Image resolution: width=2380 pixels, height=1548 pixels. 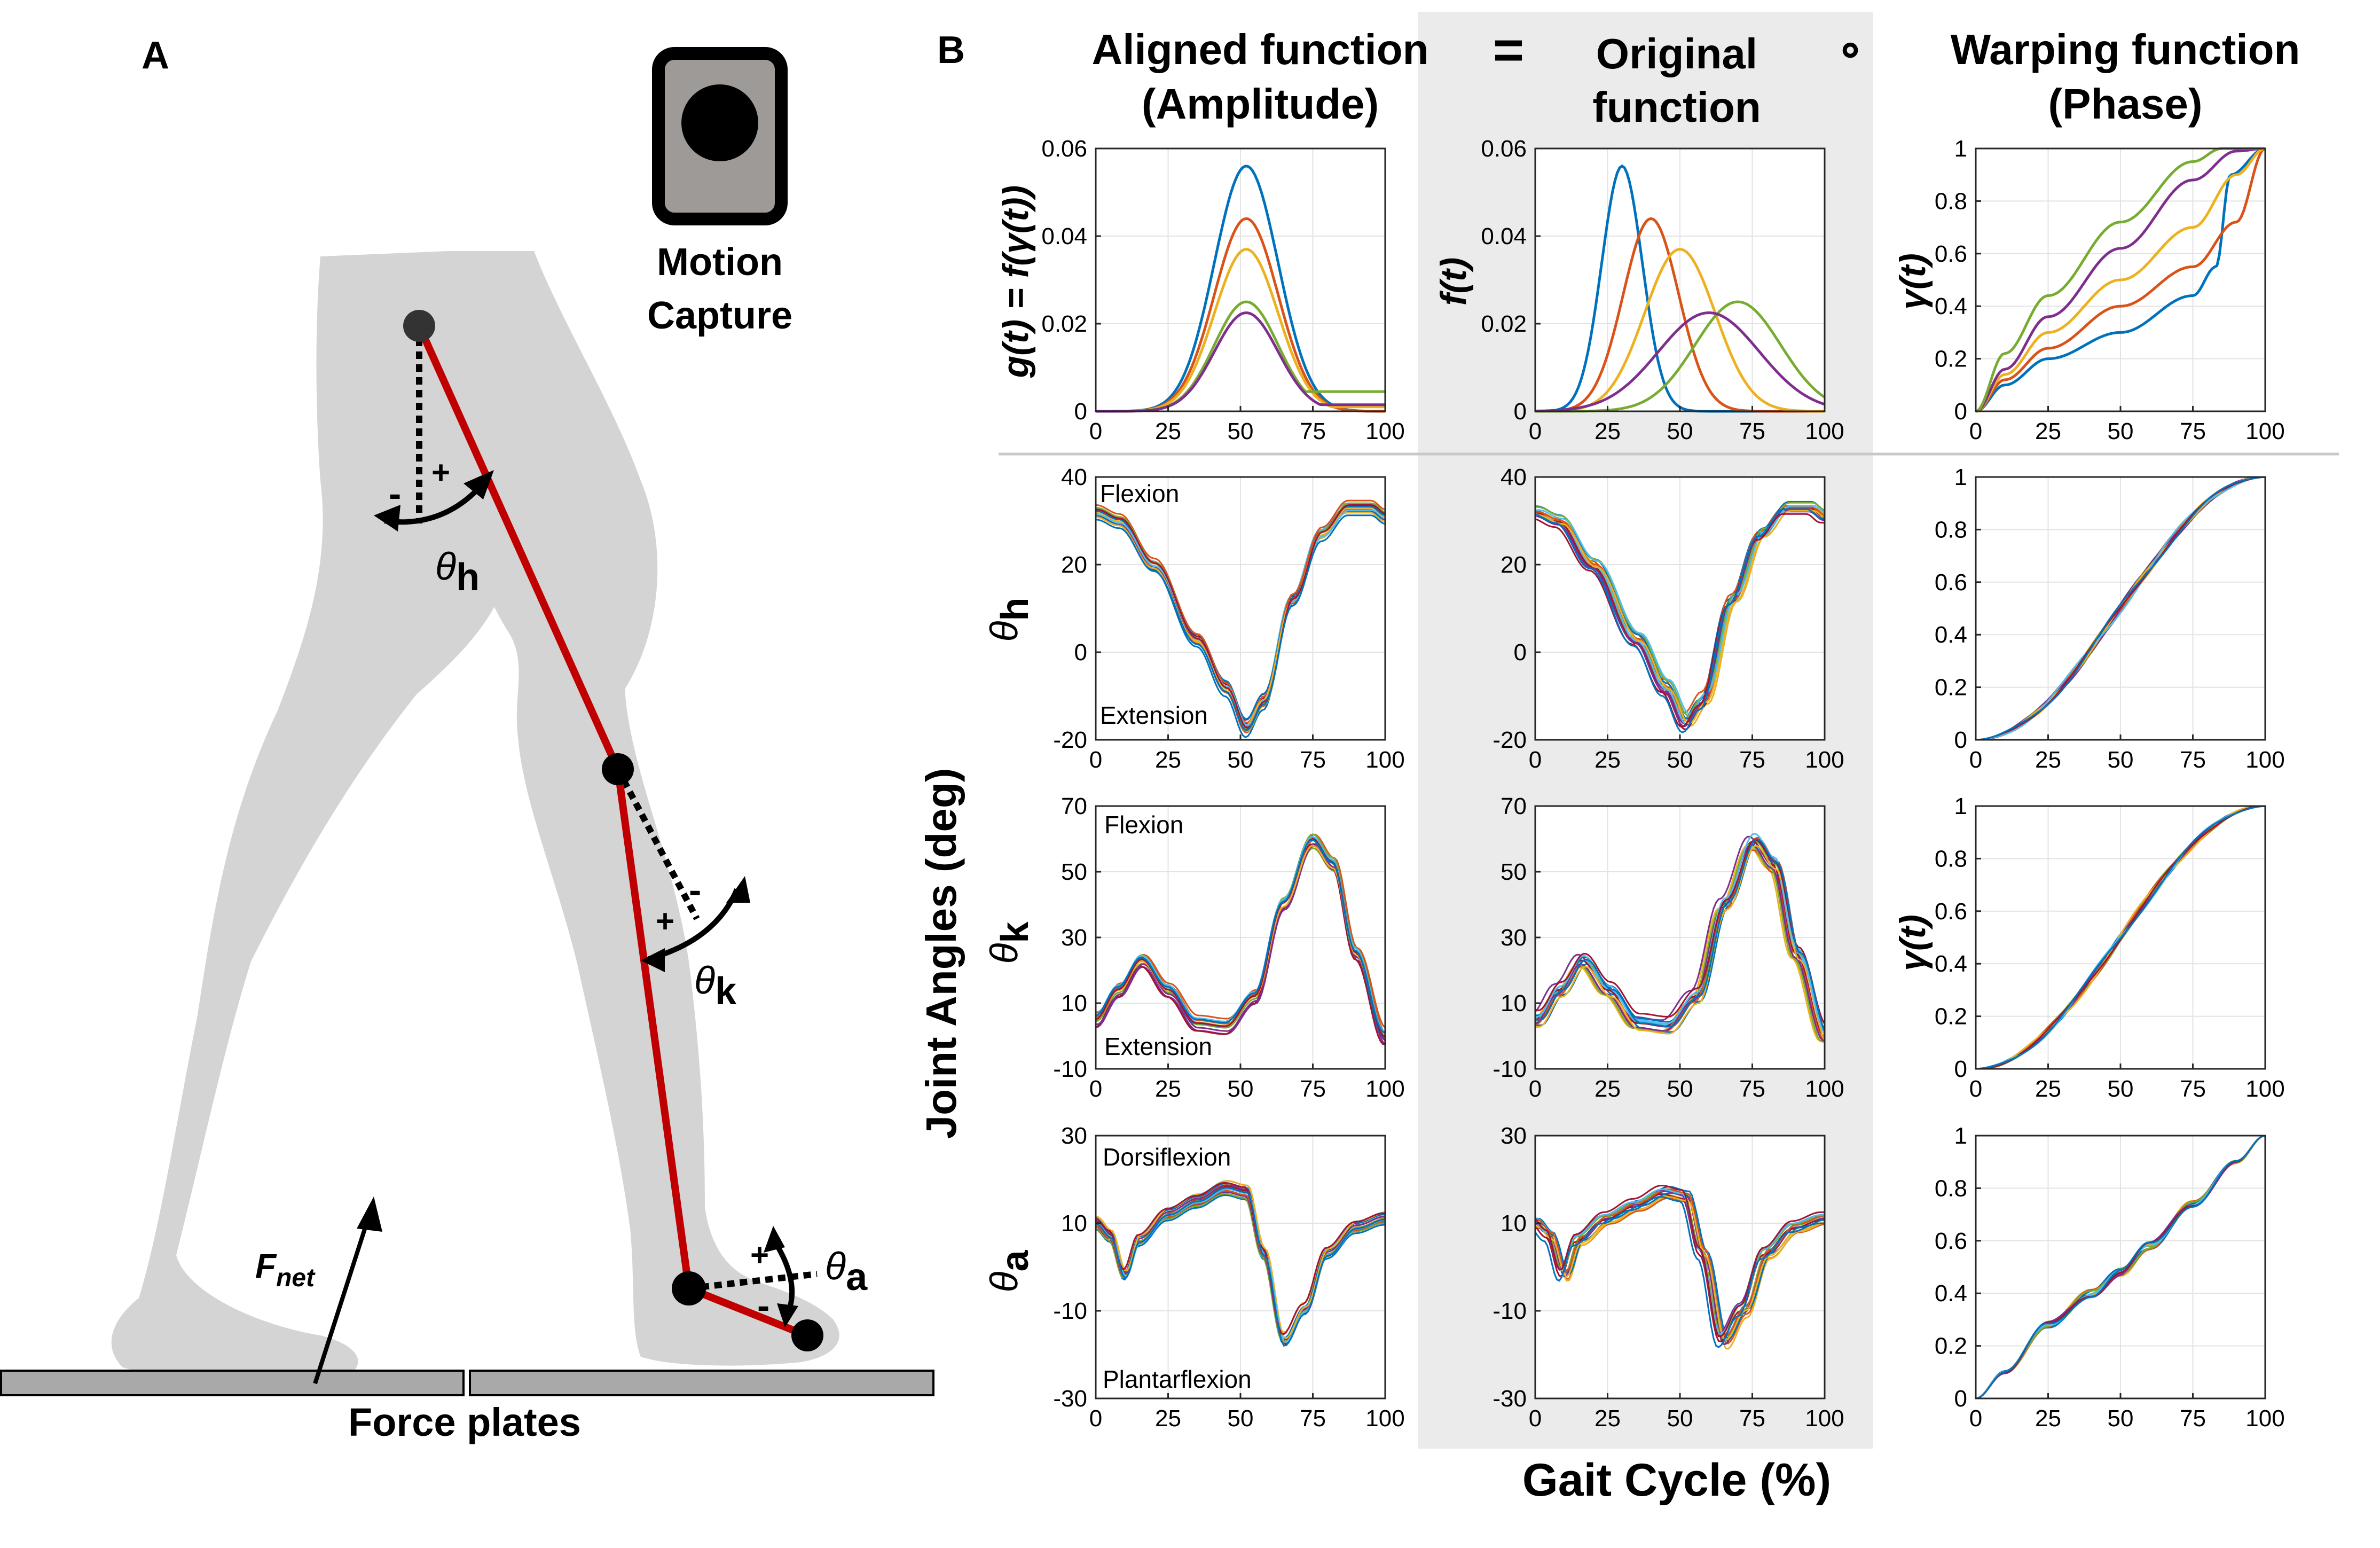 What do you see at coordinates (702, 1383) in the screenshot?
I see `force-plate-right` at bounding box center [702, 1383].